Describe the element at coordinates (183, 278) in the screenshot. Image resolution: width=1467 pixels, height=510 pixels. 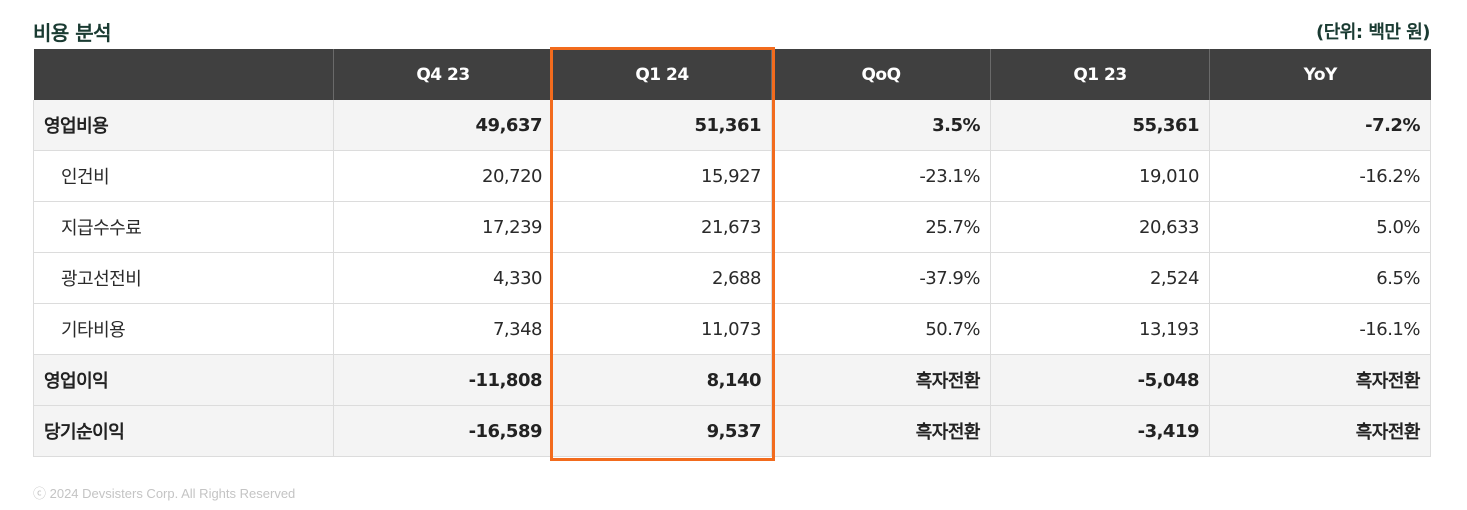
I see `row-label: 광고선전비` at that location.